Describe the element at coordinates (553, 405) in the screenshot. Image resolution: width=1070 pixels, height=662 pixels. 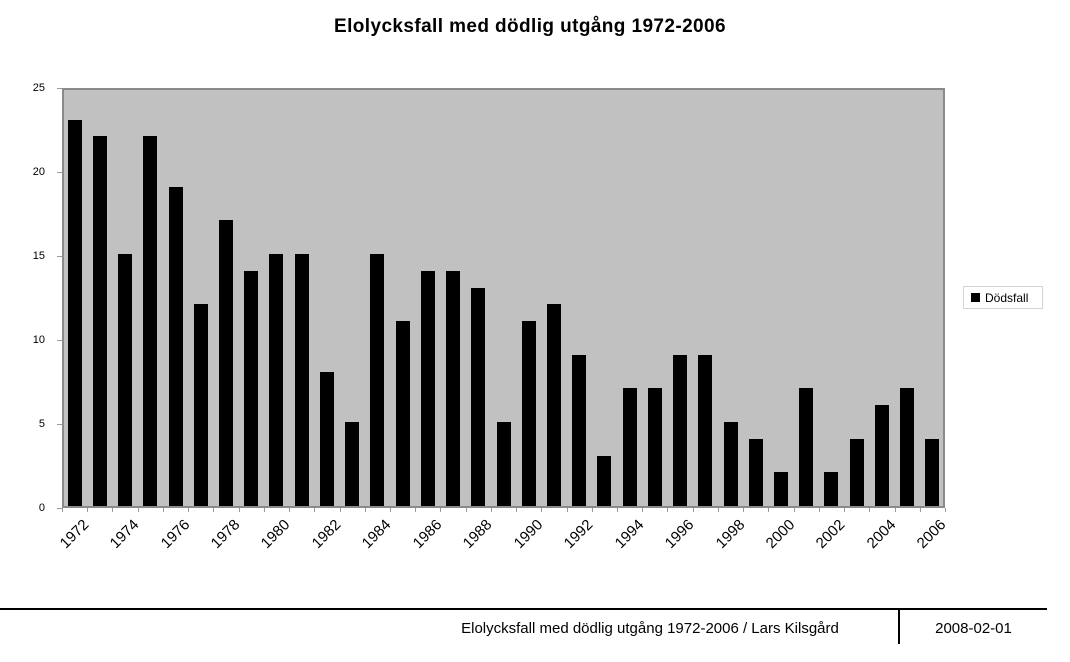
I see `bar-1991` at that location.